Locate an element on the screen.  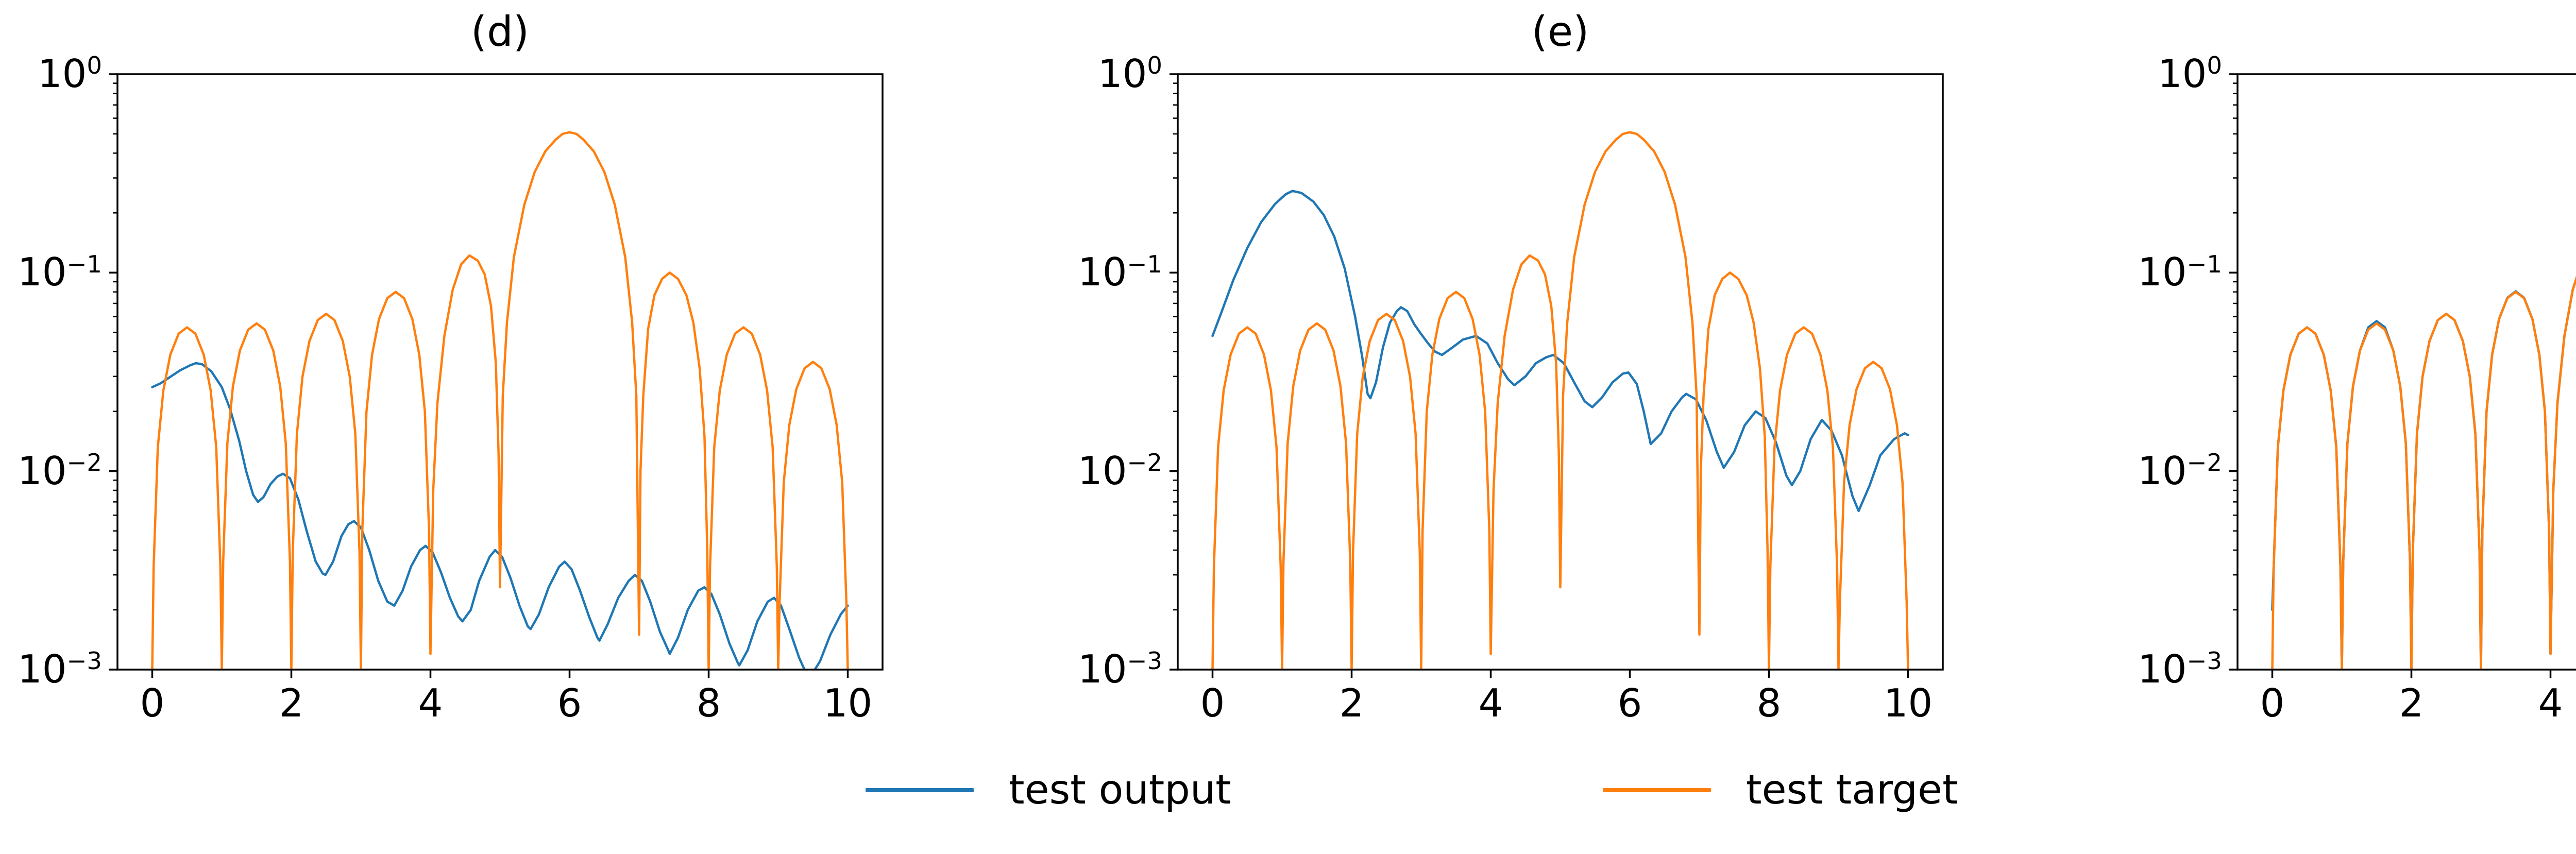
subplot-f-title: (f) is located at coordinates (2407, 32).